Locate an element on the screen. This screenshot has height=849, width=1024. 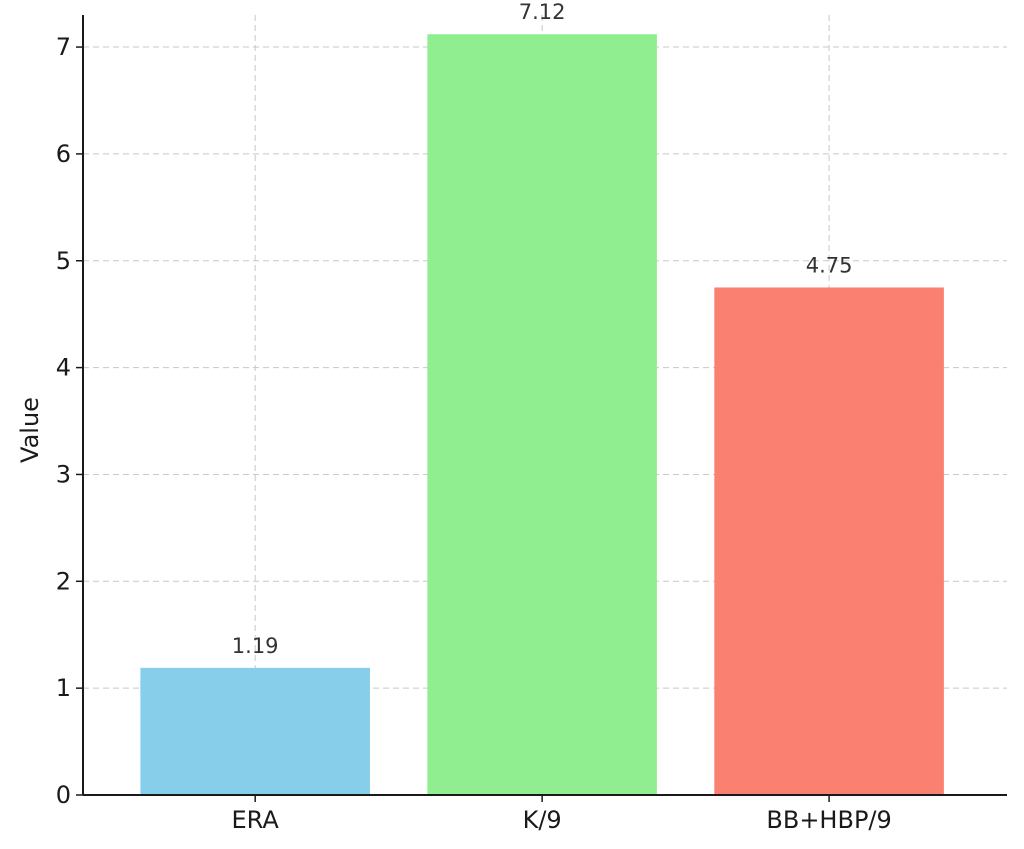
y-tick-label: 1 is located at coordinates (63, 688).